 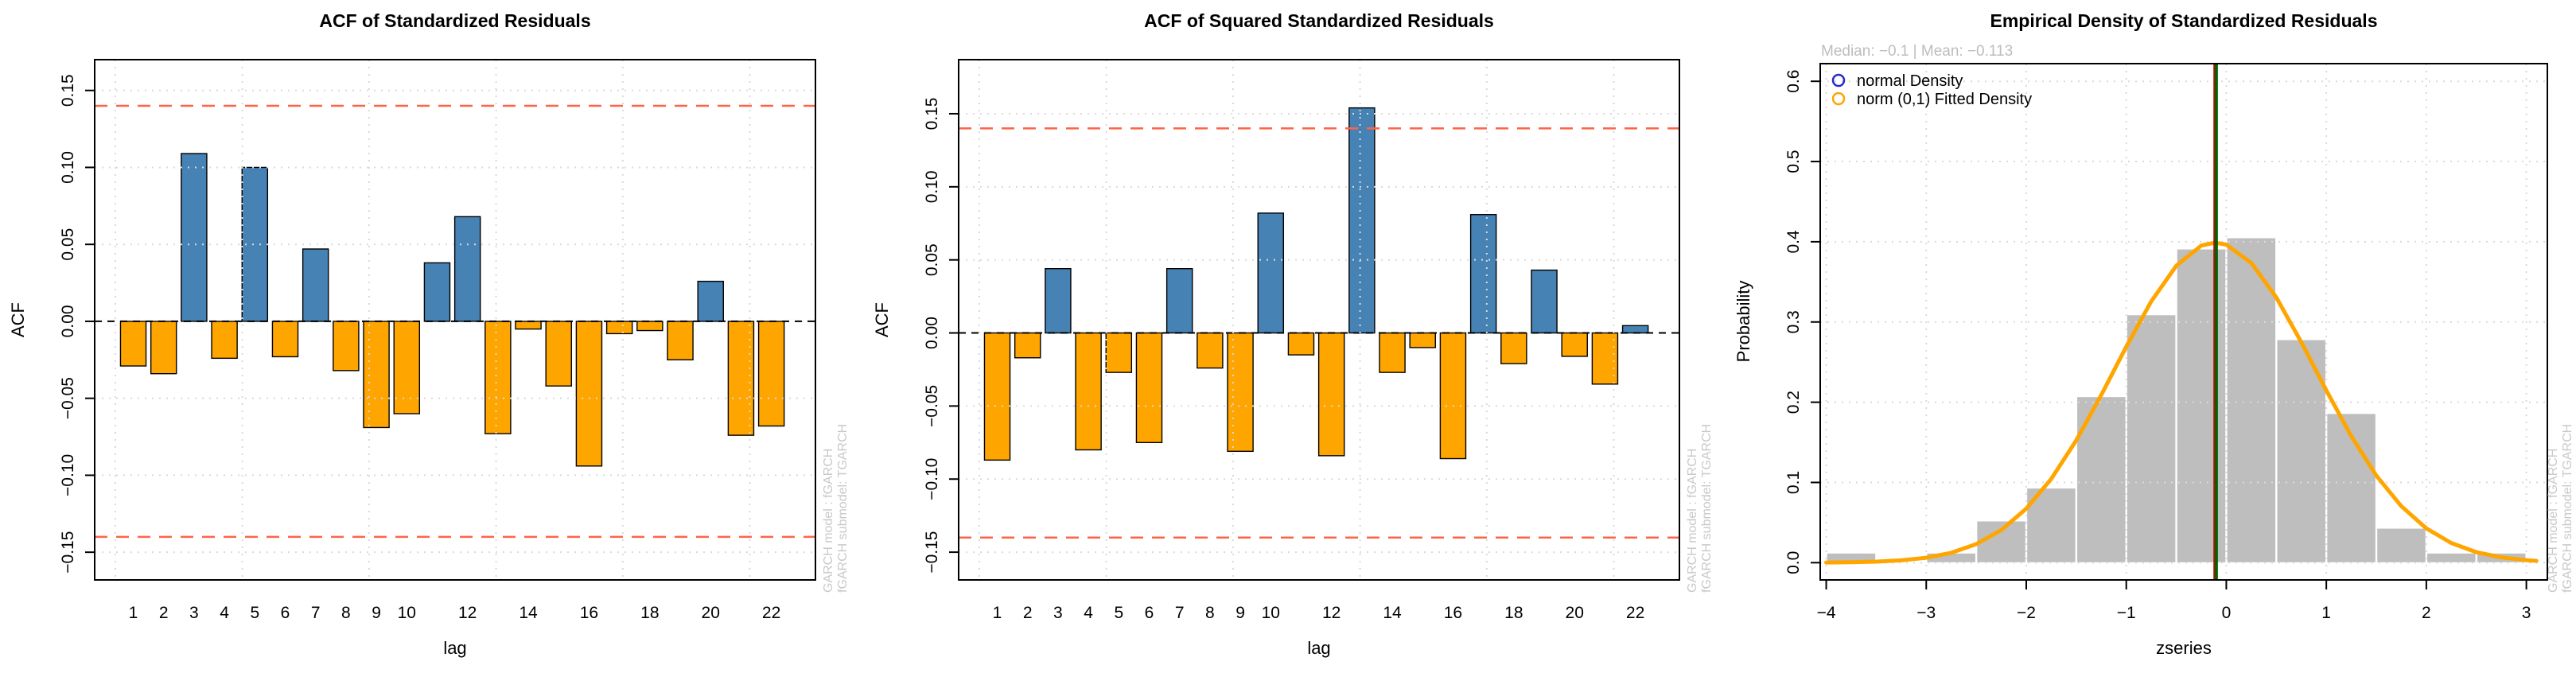 What do you see at coordinates (1707, 508) in the screenshot?
I see `panel2-side-note-line2: fGARCH submodel: TGARCH` at bounding box center [1707, 508].